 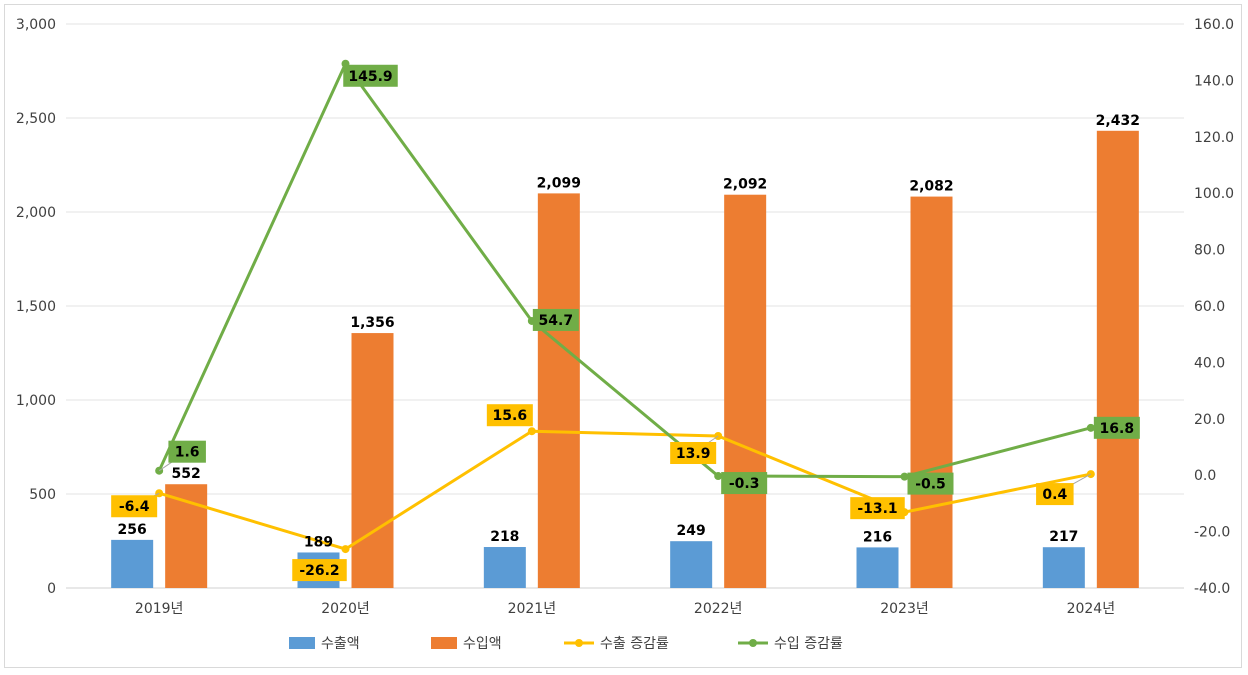 I want to click on x-tick-label: 2023년, so click(x=904, y=609).